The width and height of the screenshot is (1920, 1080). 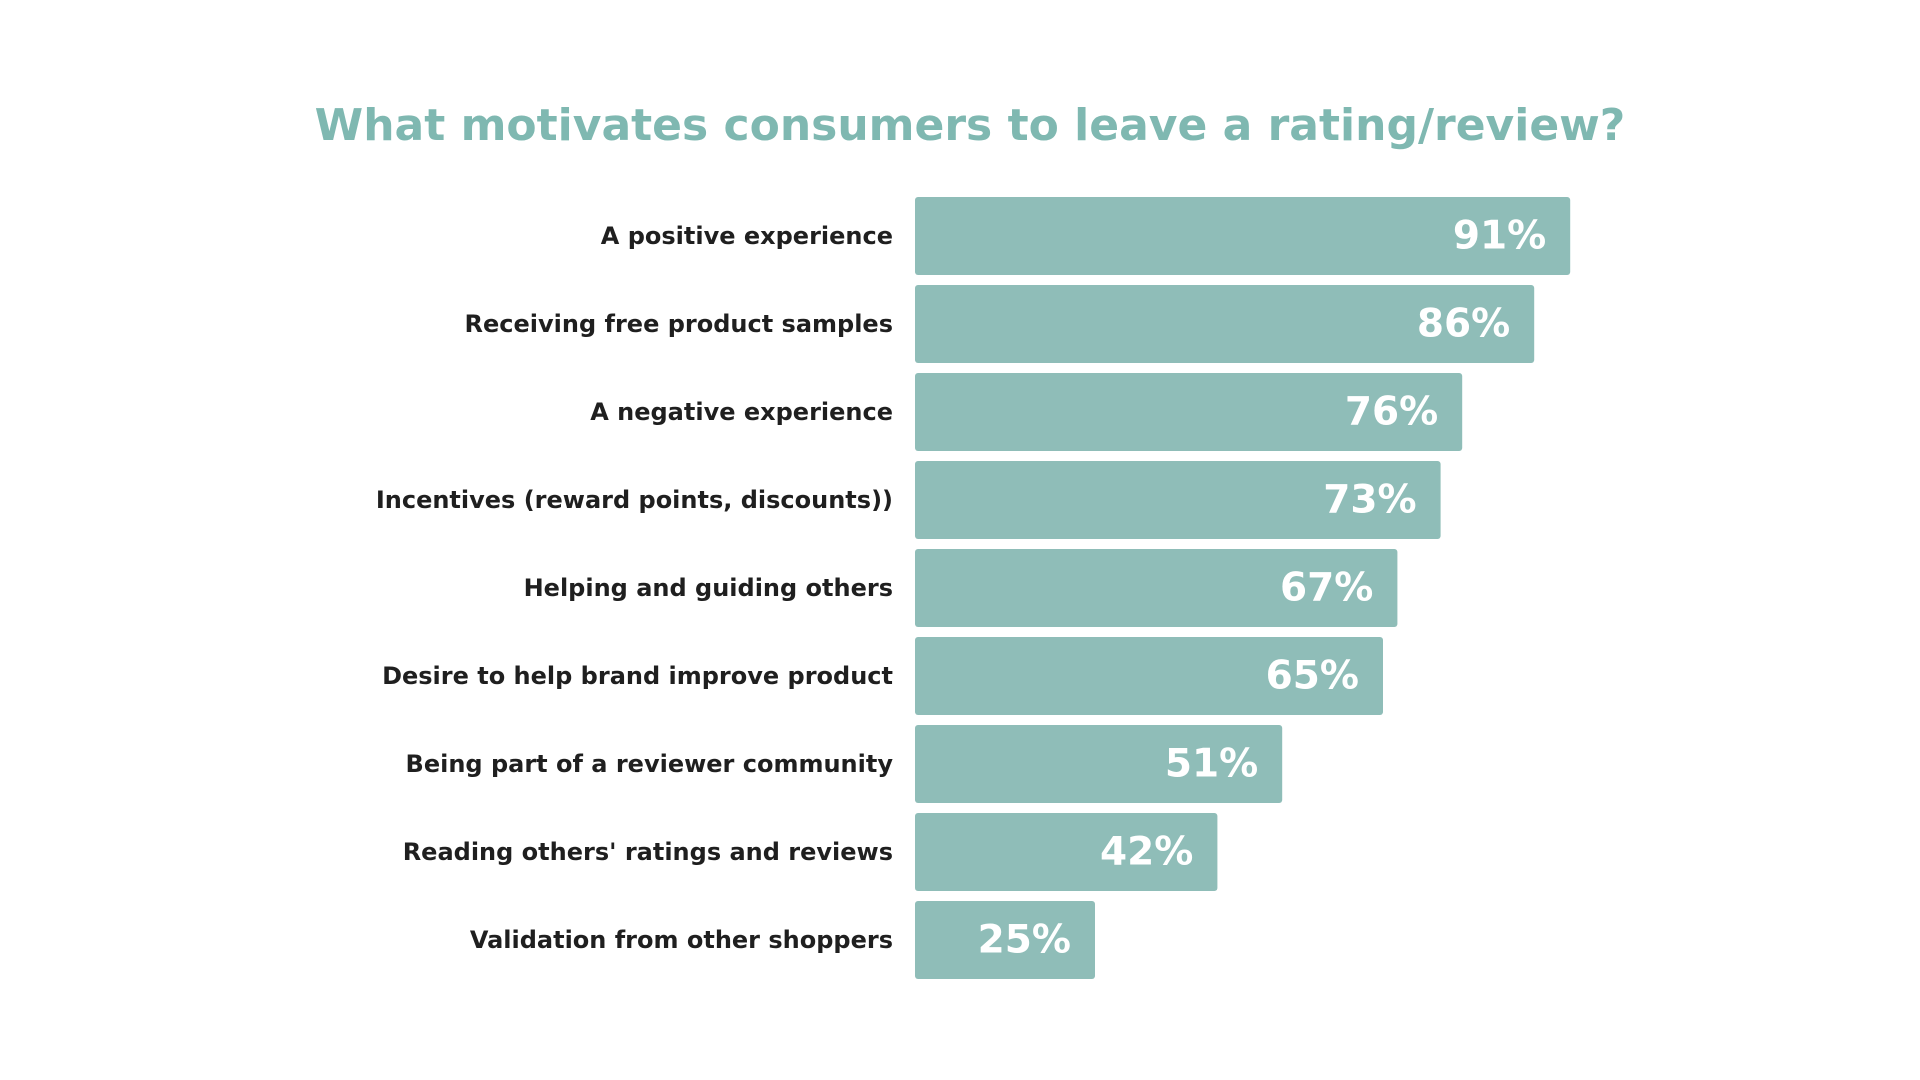 What do you see at coordinates (648, 852) in the screenshot?
I see `category-label-8: Reading others' ratings and reviews` at bounding box center [648, 852].